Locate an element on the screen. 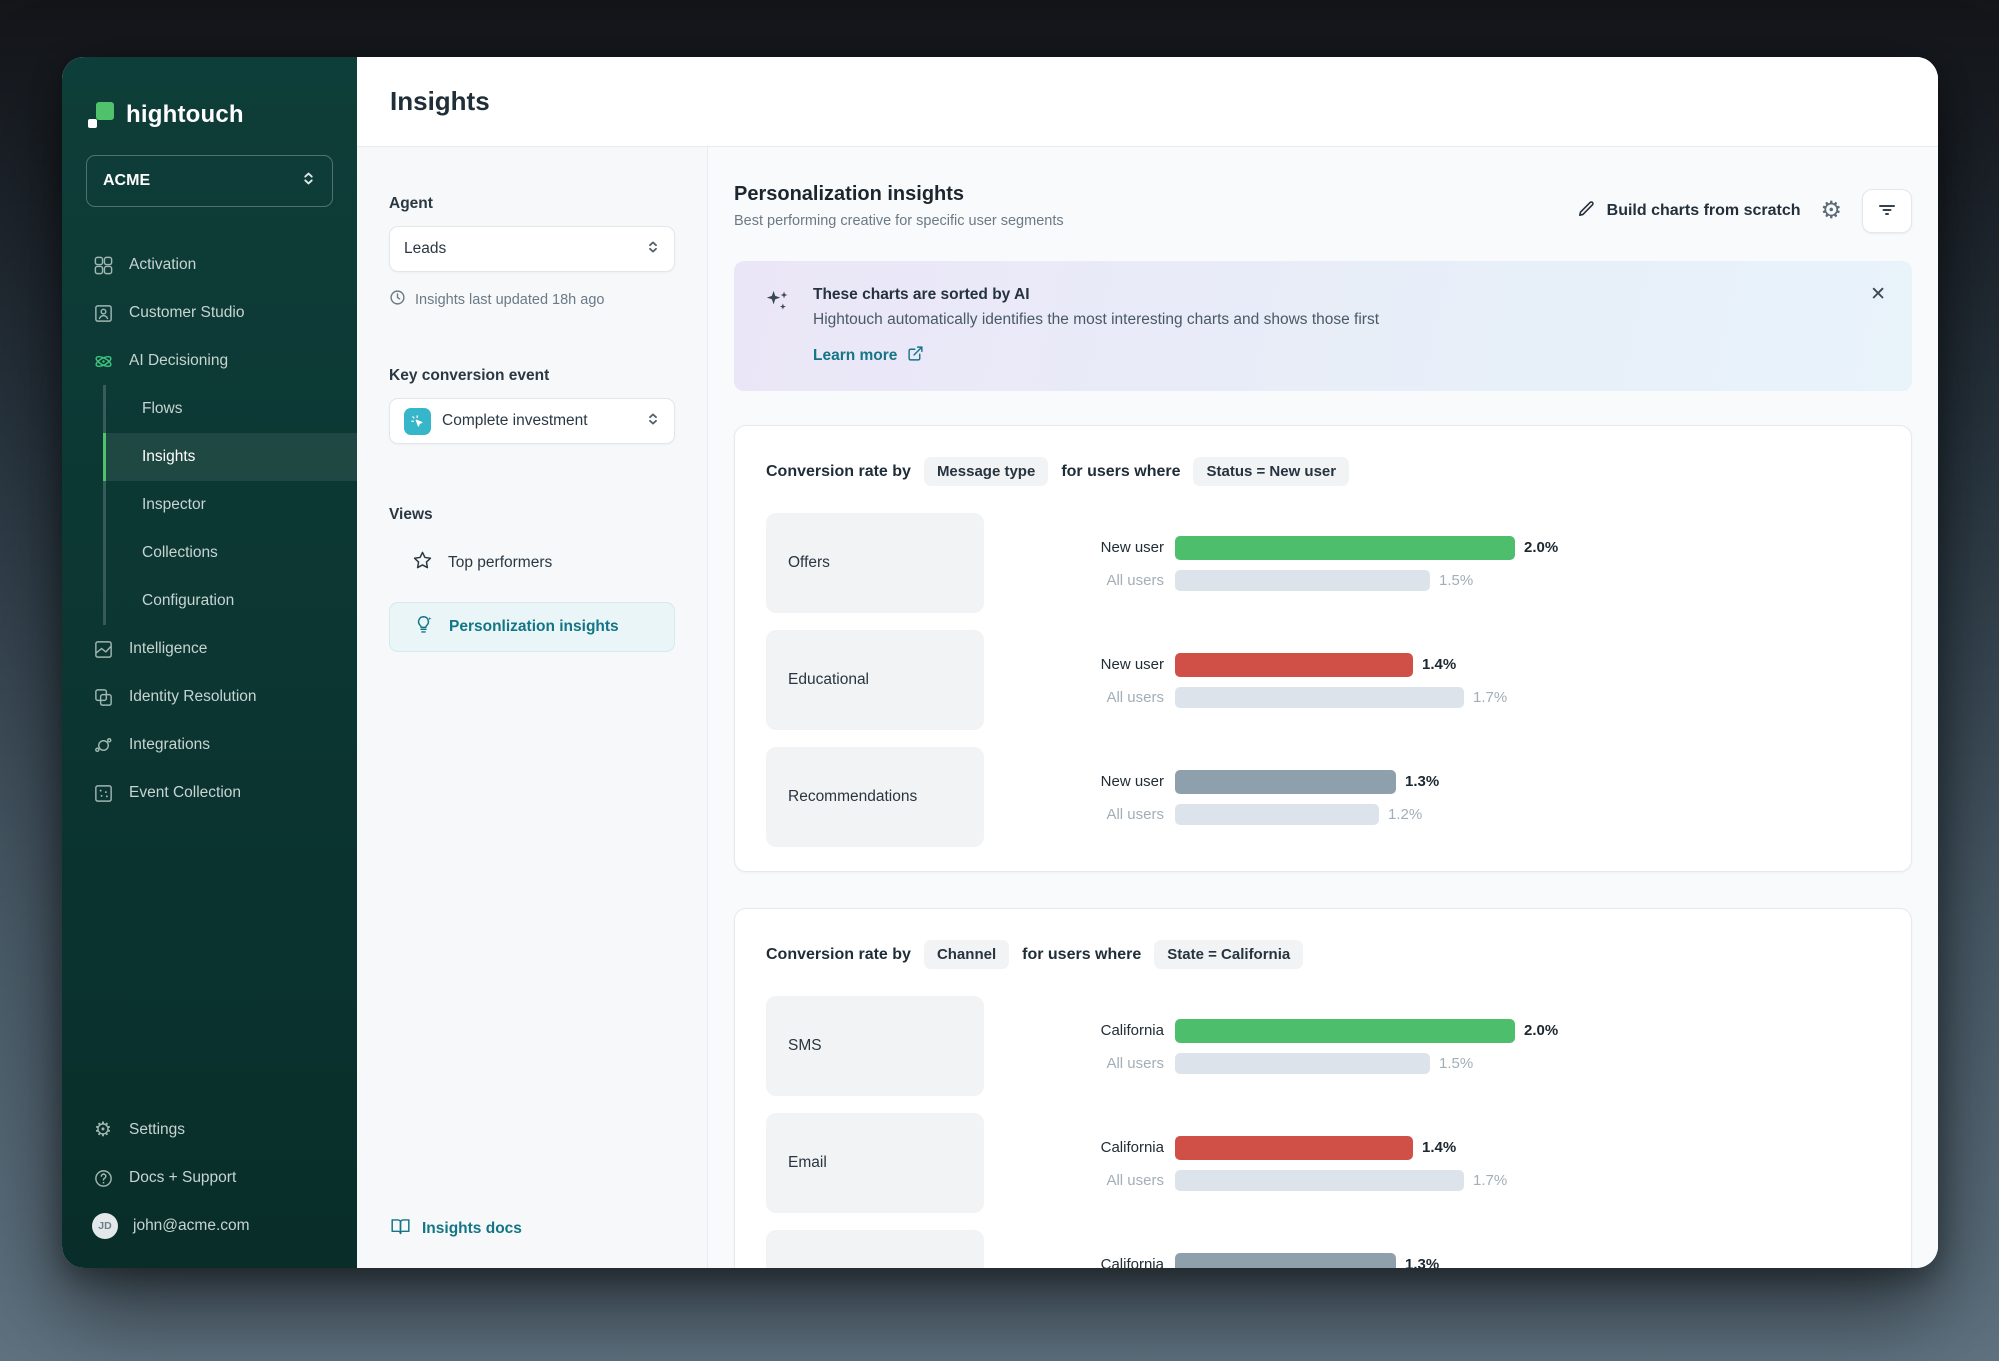 The width and height of the screenshot is (1999, 1361). bar-value: 1.4% is located at coordinates (1439, 1147).